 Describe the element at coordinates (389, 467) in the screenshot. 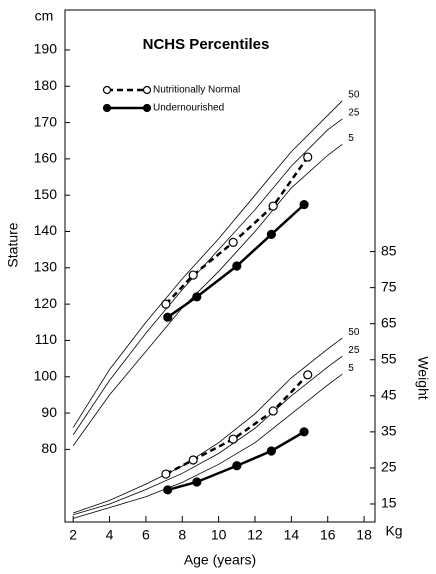

I see `y2-tick-label: 25` at that location.